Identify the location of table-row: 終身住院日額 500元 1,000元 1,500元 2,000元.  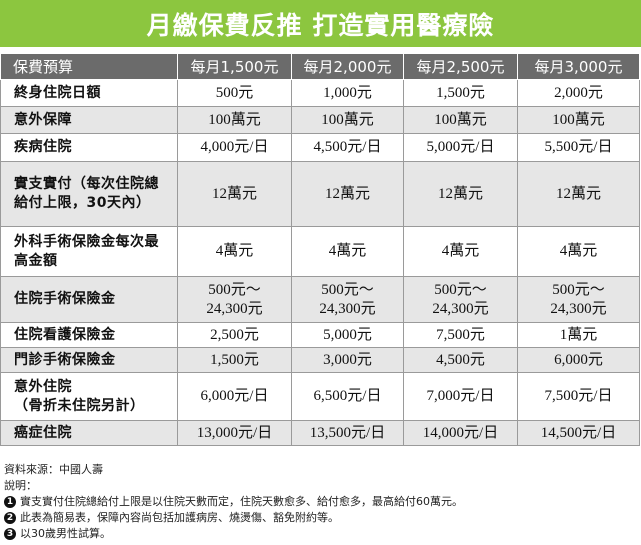
(320, 93).